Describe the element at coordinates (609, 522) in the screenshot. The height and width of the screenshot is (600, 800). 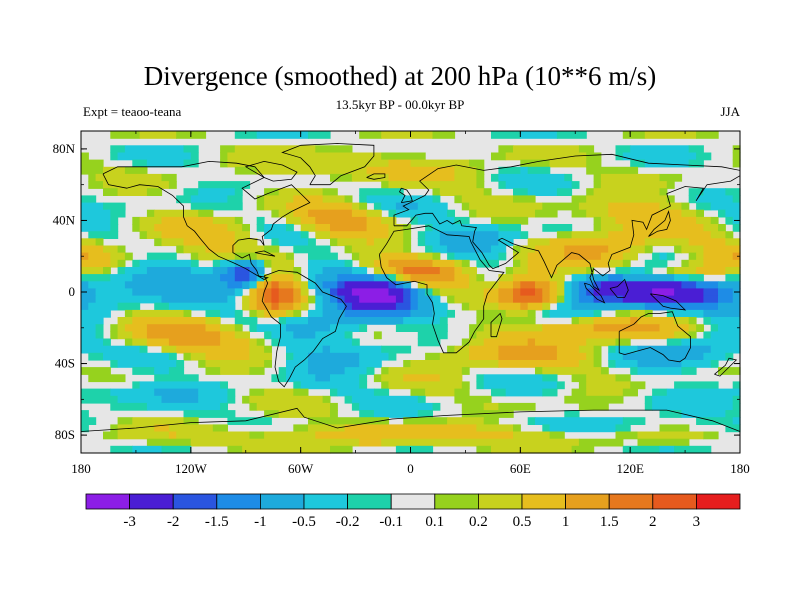
I see `colorbar-label: 1.5` at that location.